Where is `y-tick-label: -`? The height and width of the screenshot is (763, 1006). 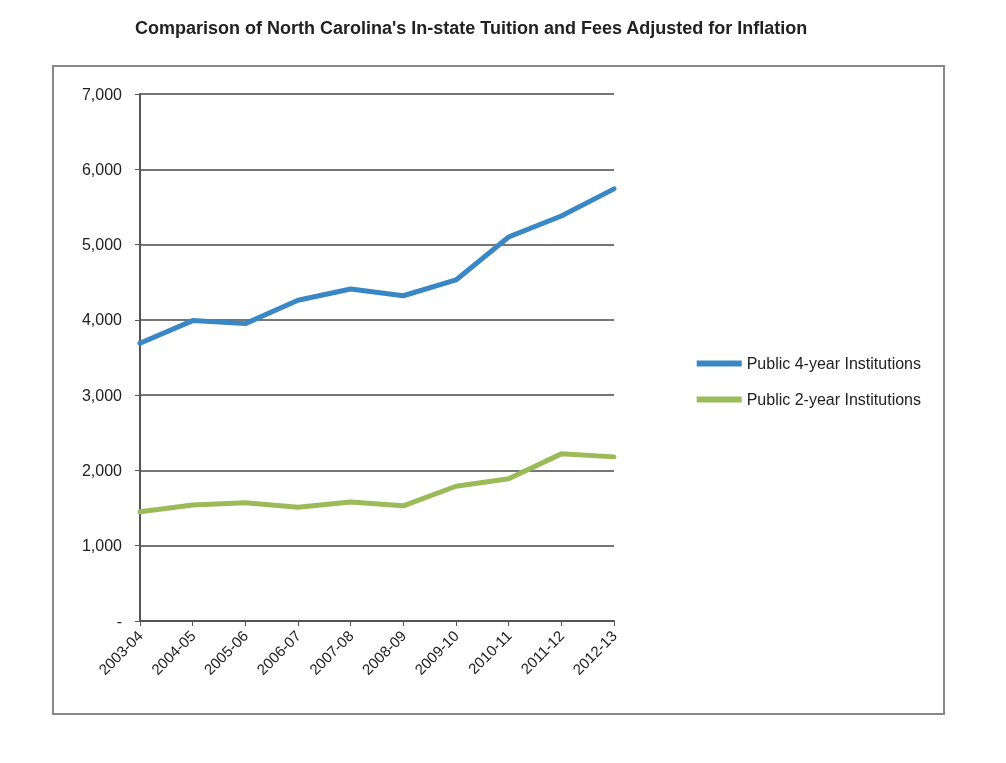
y-tick-label: - is located at coordinates (119, 621).